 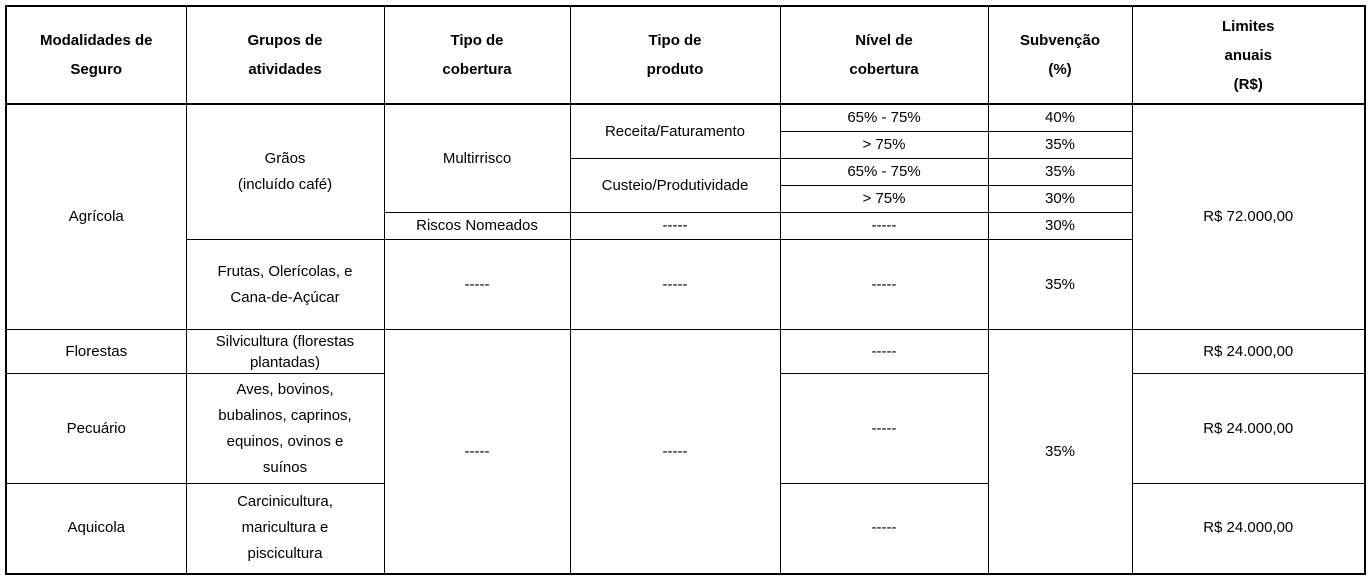 I want to click on cell-subvencao-frutas: 35%, so click(x=1060, y=284).